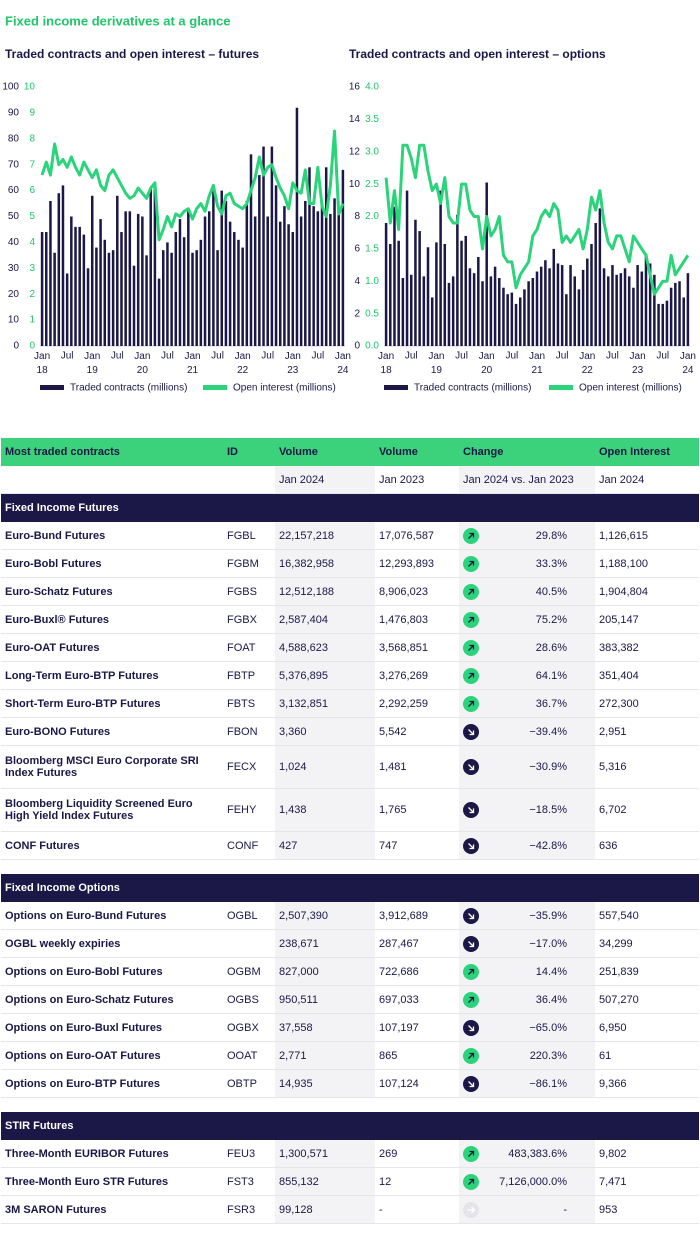  Describe the element at coordinates (417, 1181) in the screenshot. I see `cell: 12` at that location.